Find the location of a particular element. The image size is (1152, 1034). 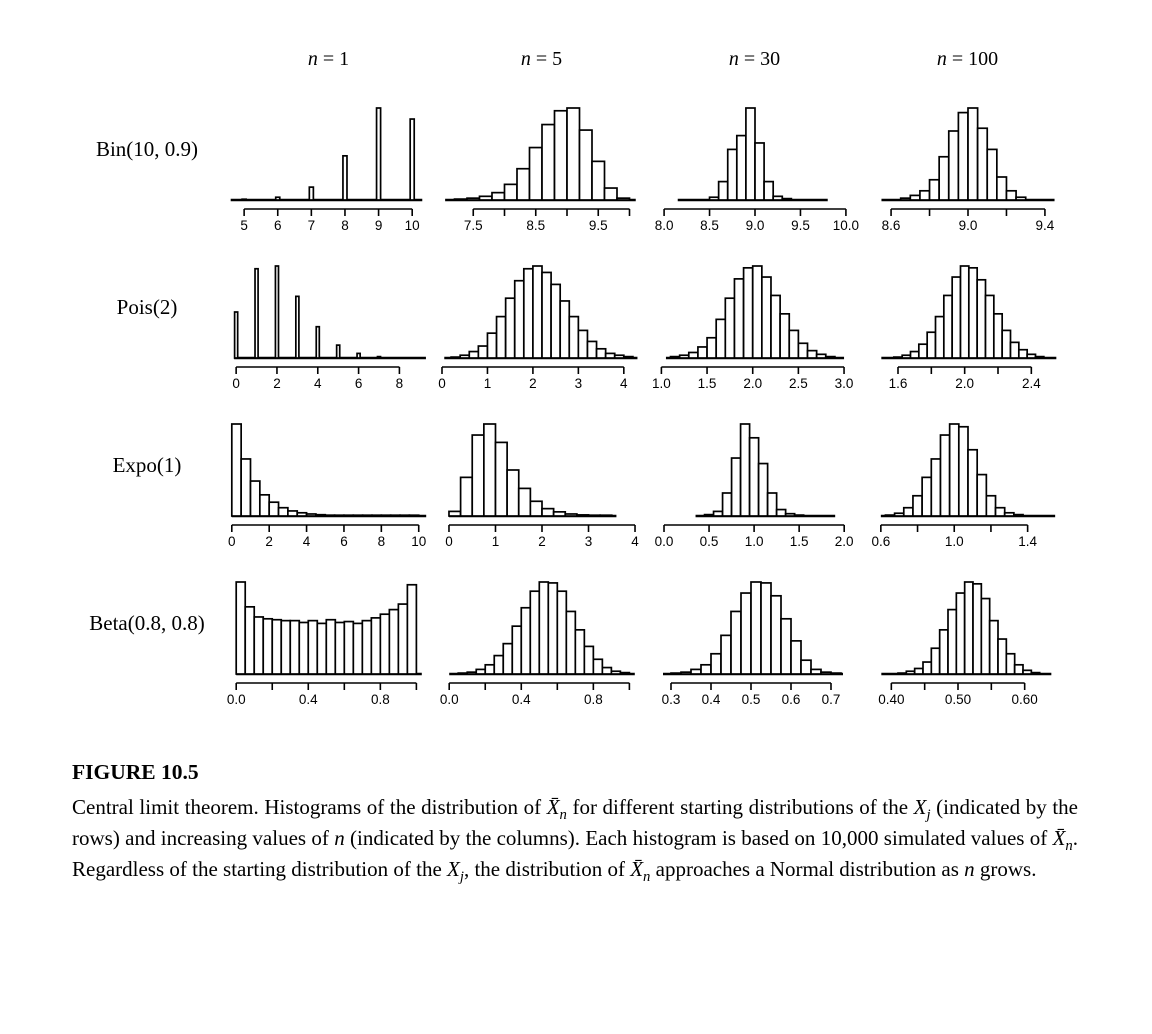

svg-text: 3.0 is located at coordinates (843, 383).